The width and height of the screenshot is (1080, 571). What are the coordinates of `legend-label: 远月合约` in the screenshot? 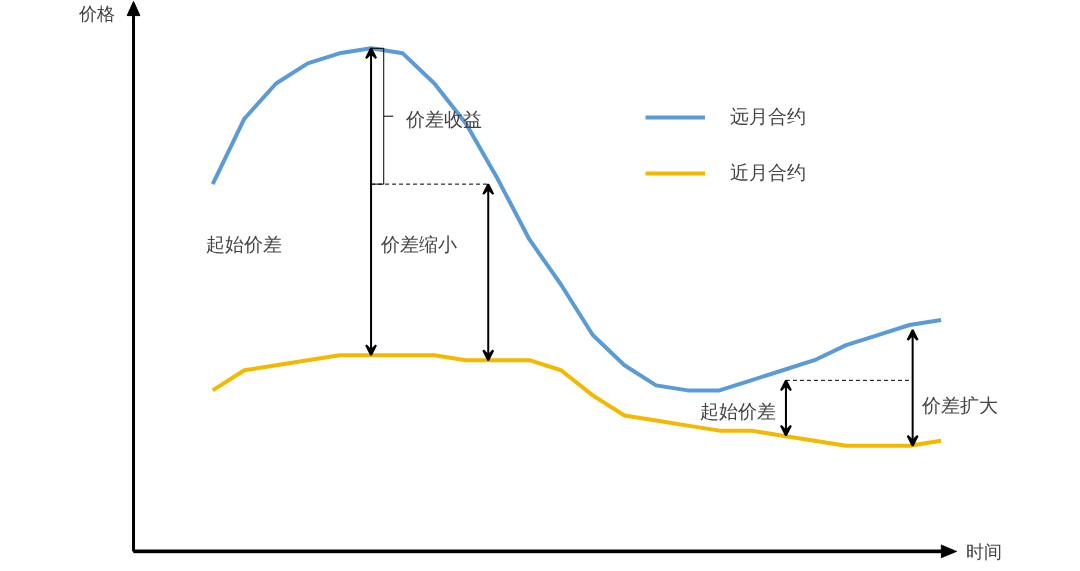 It's located at (768, 116).